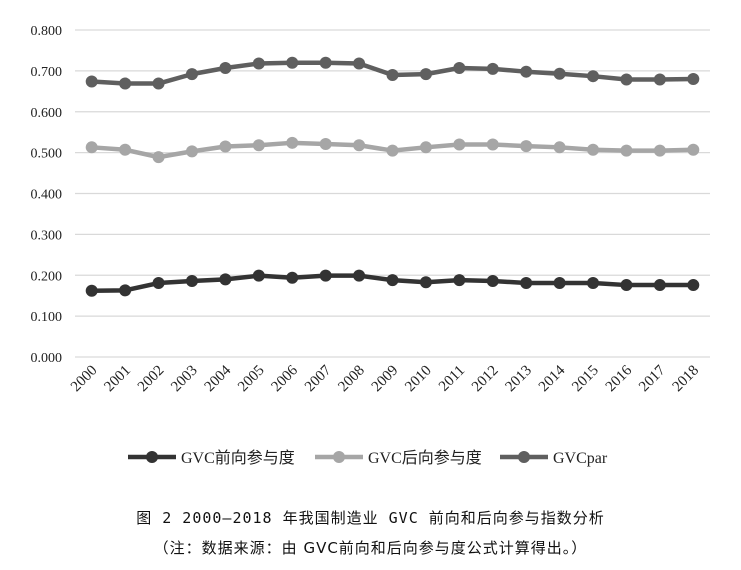 The height and width of the screenshot is (570, 741). Describe the element at coordinates (318, 378) in the screenshot. I see `x-tick-label: 2007` at that location.